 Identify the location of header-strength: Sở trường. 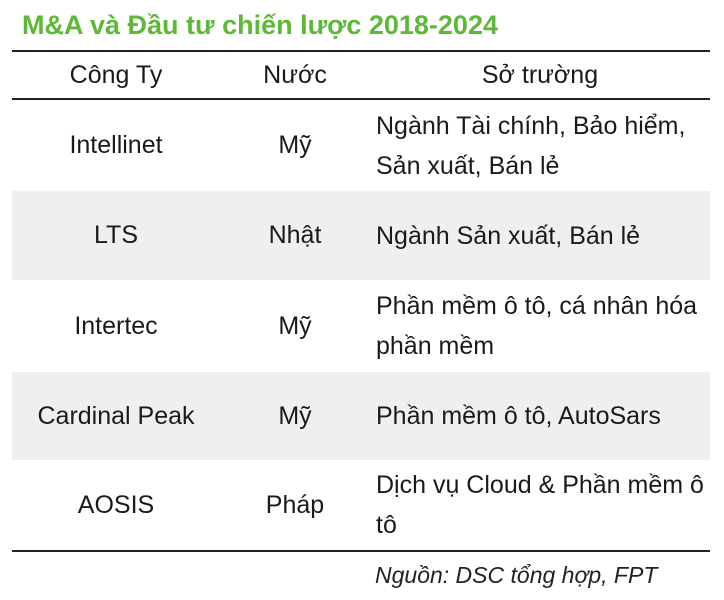
(540, 75).